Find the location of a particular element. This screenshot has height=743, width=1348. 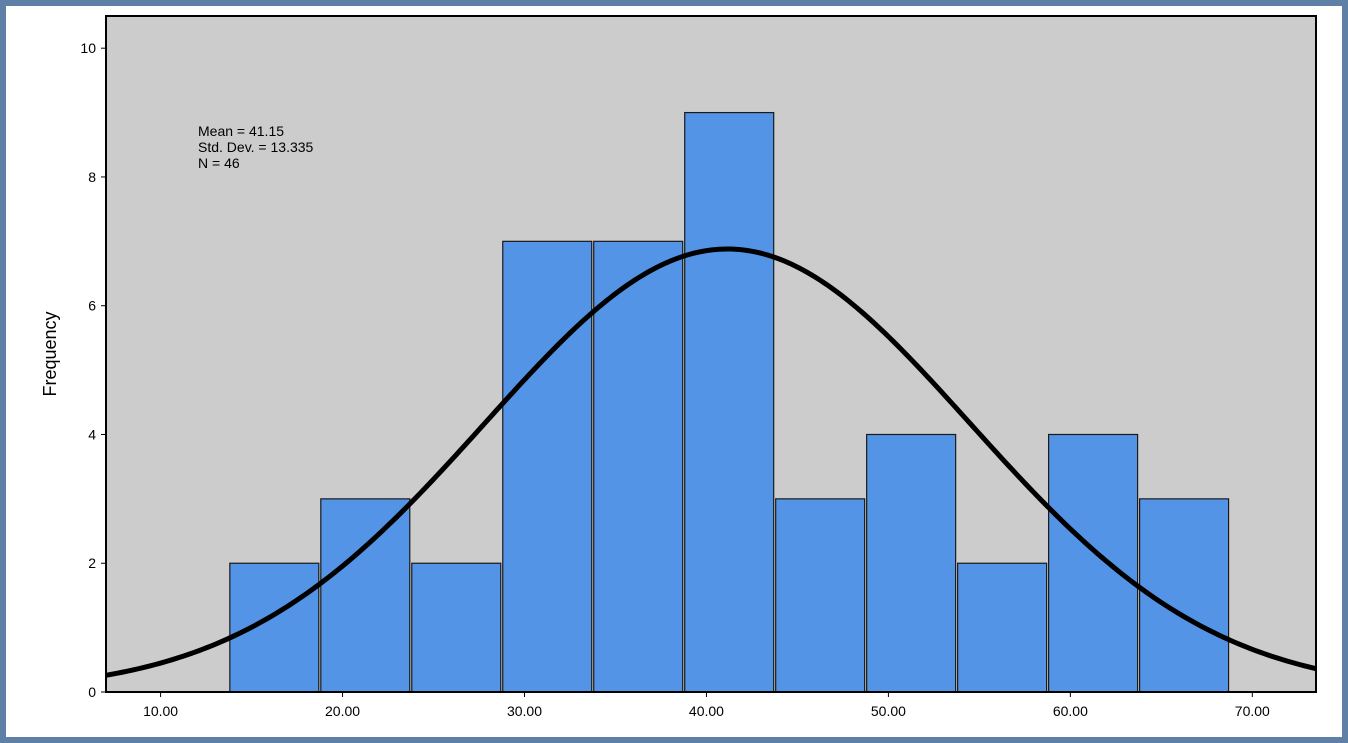

x-axis: 10.00 20.00 30.00 40.00 50.00 60.00 70.00 is located at coordinates (706, 705).